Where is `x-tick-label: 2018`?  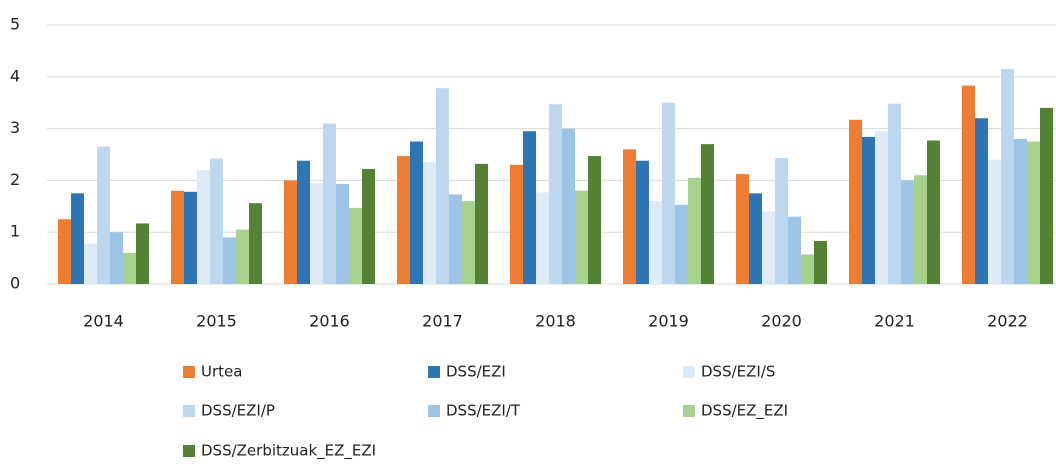
x-tick-label: 2018 is located at coordinates (555, 321).